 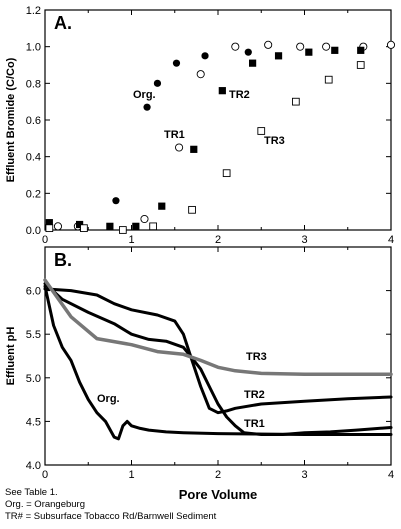 What do you see at coordinates (304, 240) in the screenshot?
I see `panel-a-x-tick-label: 3` at bounding box center [304, 240].